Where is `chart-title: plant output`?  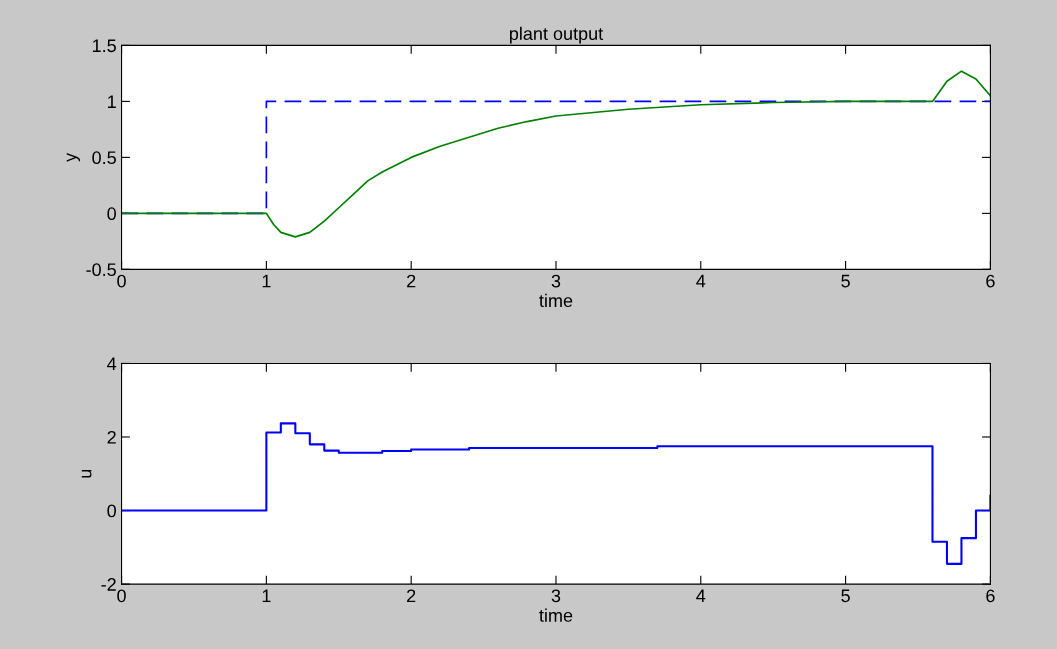
chart-title: plant output is located at coordinates (556, 35).